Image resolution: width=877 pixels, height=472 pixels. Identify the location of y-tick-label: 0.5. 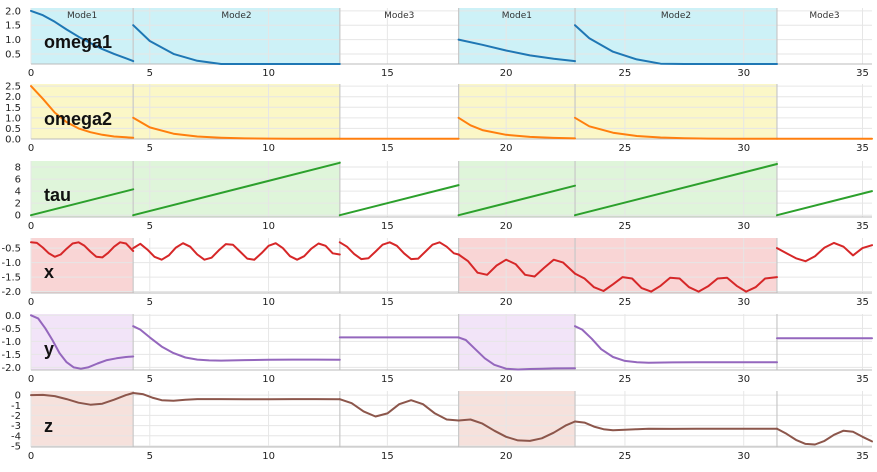
(13, 54).